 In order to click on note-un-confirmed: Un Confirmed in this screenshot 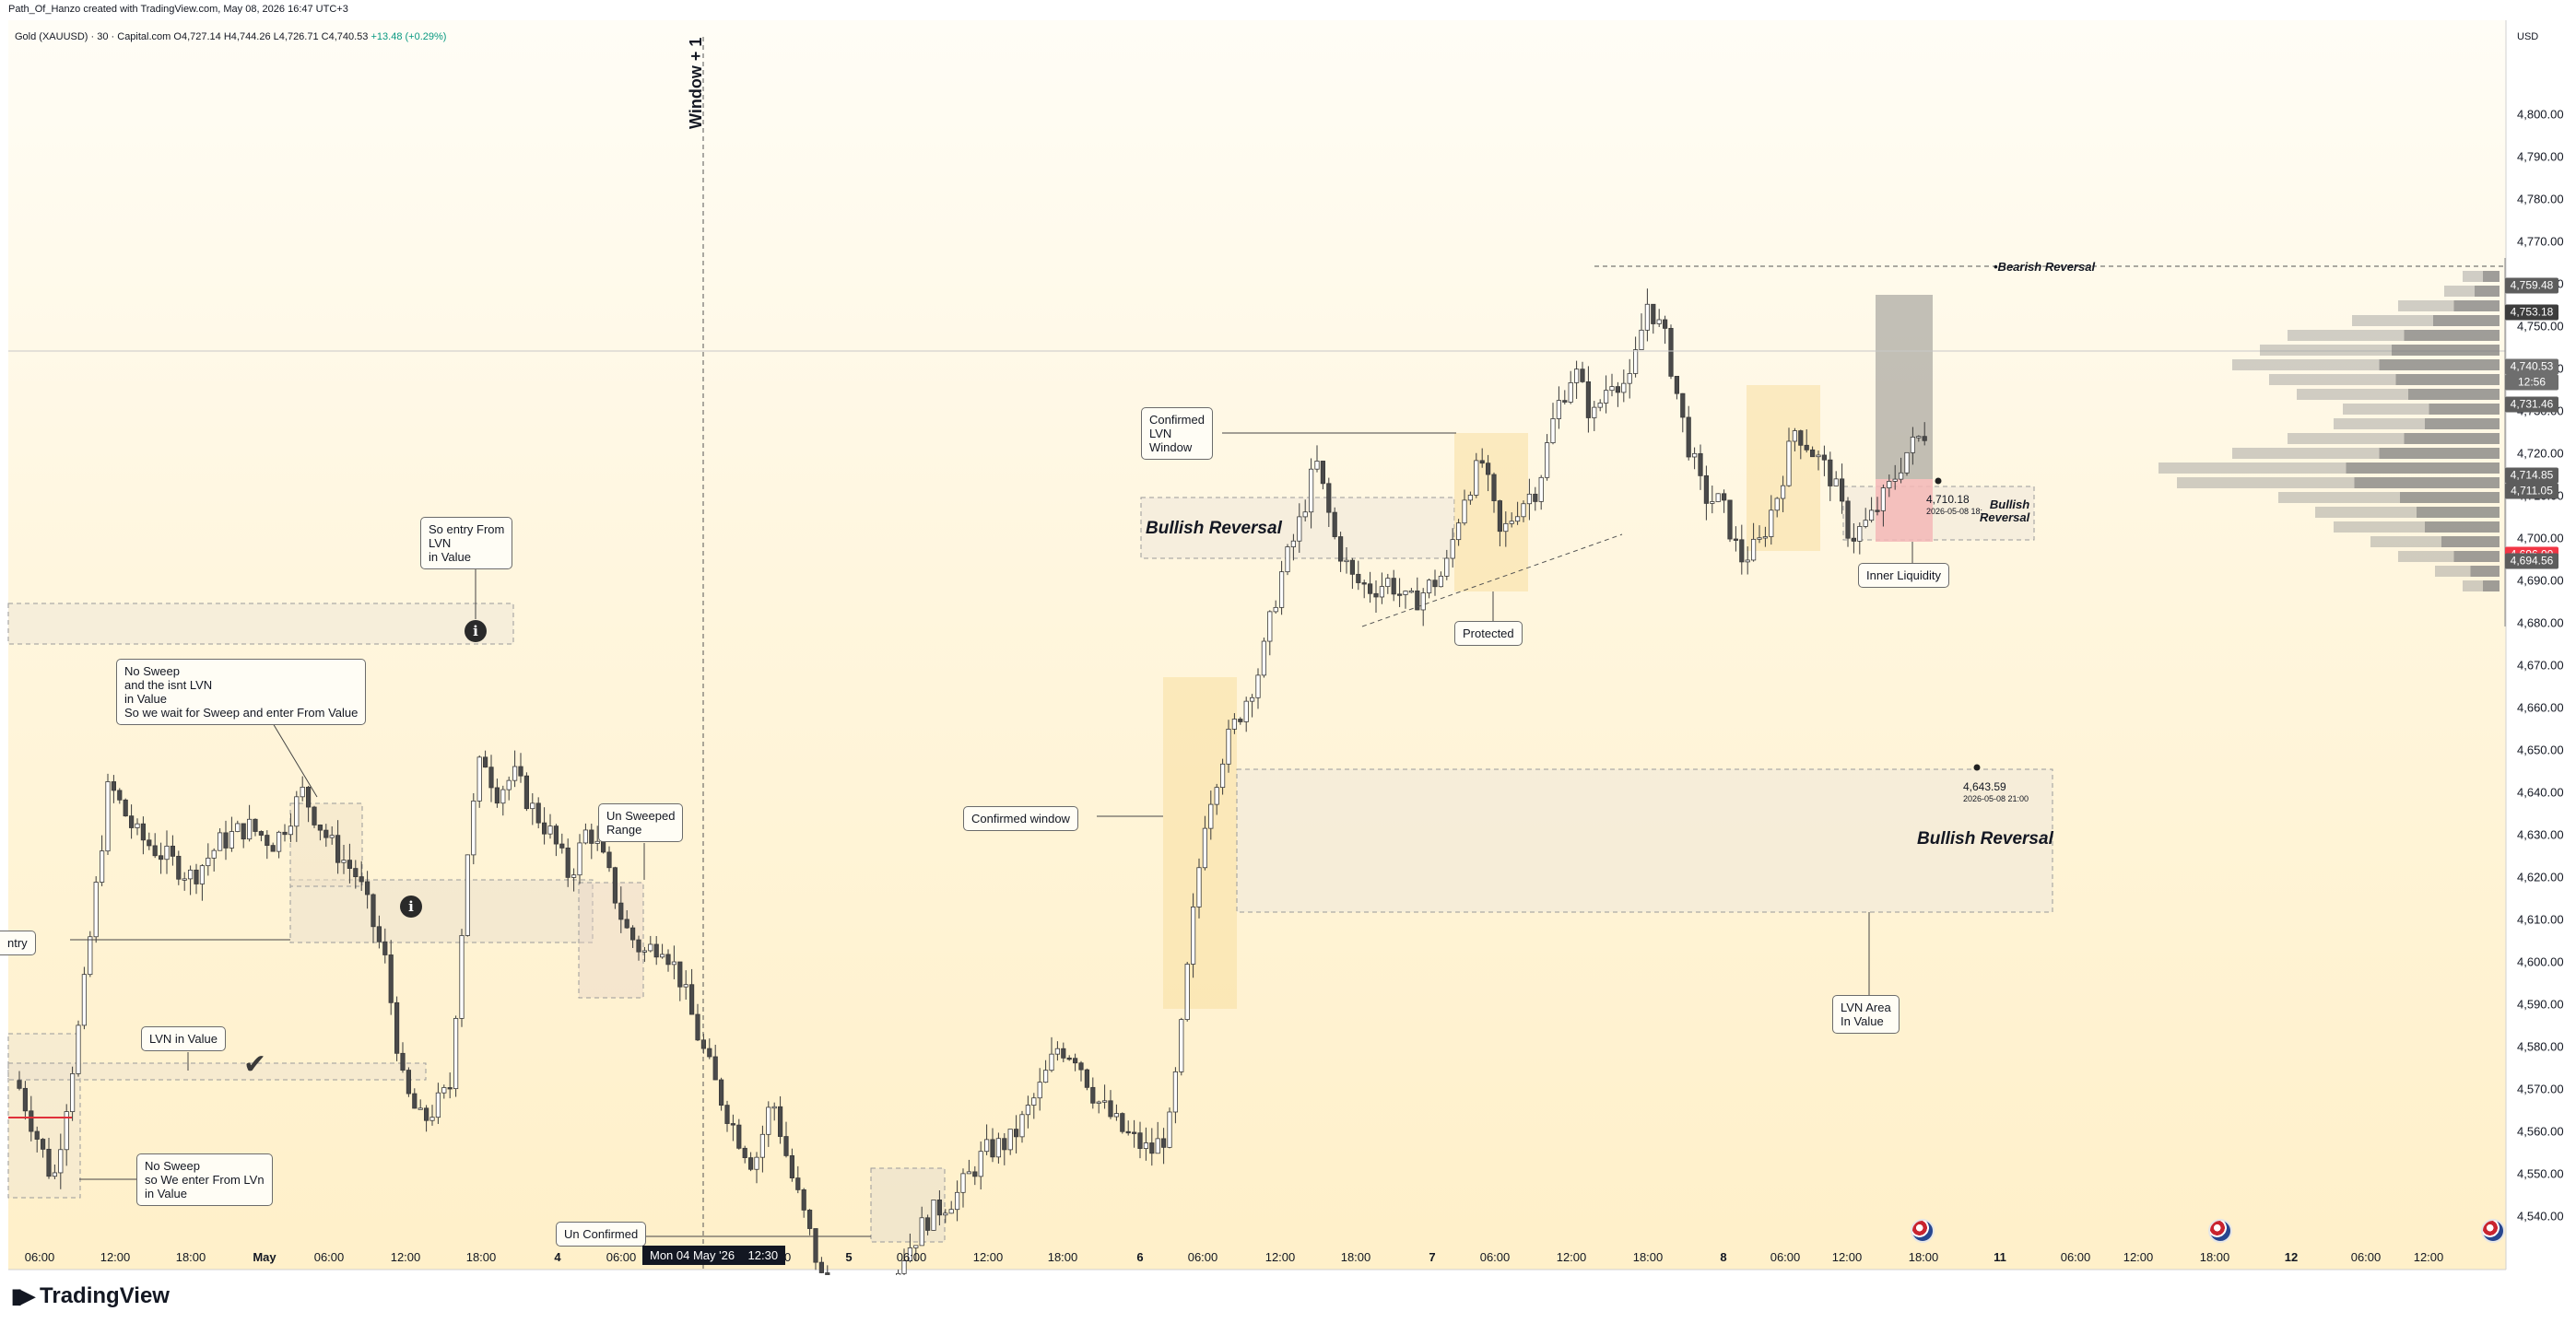, I will do `click(602, 1234)`.